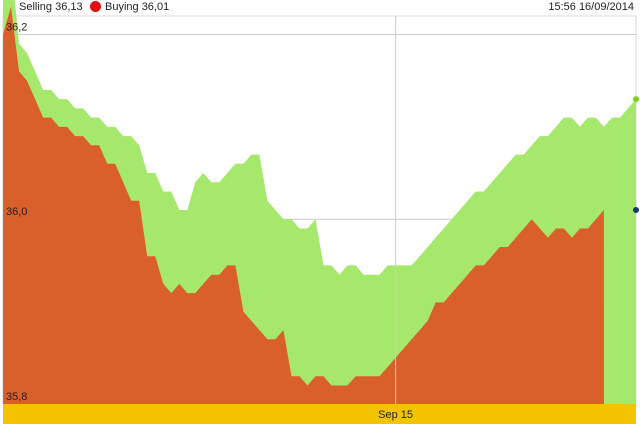 The height and width of the screenshot is (429, 640). What do you see at coordinates (319, 414) in the screenshot?
I see `x-axis-band` at bounding box center [319, 414].